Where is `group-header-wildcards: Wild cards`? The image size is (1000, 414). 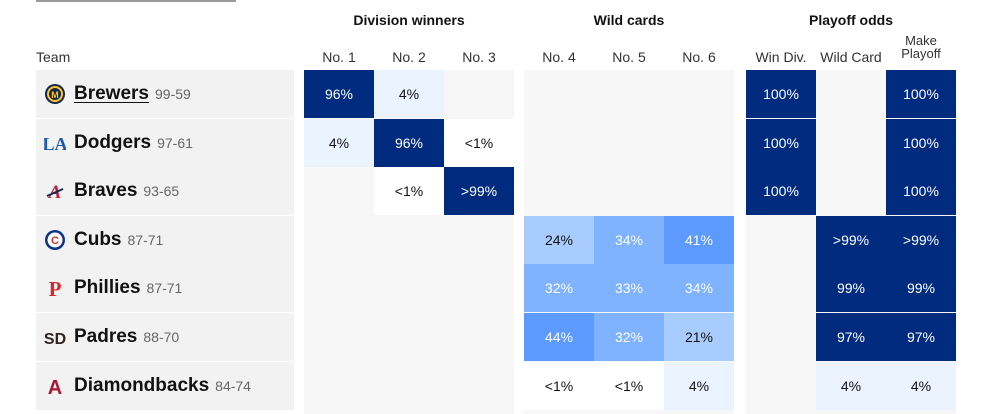 group-header-wildcards: Wild cards is located at coordinates (629, 20).